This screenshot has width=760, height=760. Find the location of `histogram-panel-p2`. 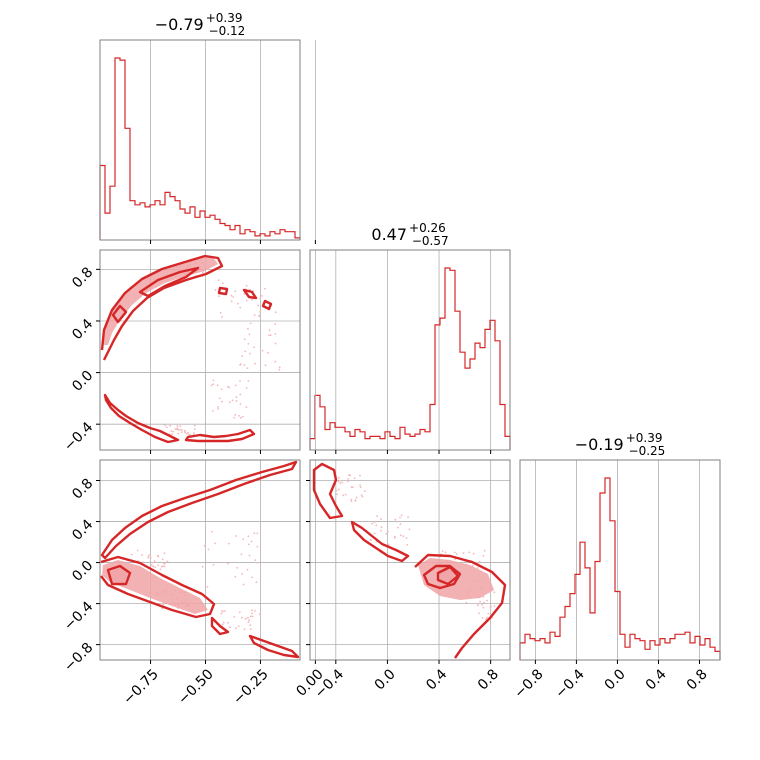

histogram-panel-p2 is located at coordinates (620, 560).